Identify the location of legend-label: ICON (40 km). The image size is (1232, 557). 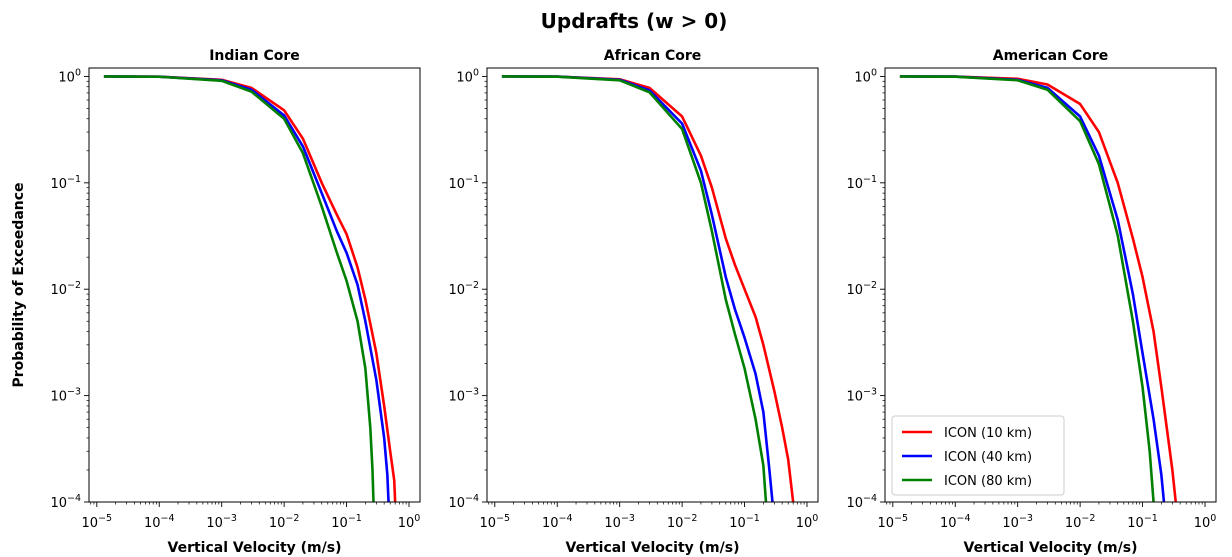
(988, 457).